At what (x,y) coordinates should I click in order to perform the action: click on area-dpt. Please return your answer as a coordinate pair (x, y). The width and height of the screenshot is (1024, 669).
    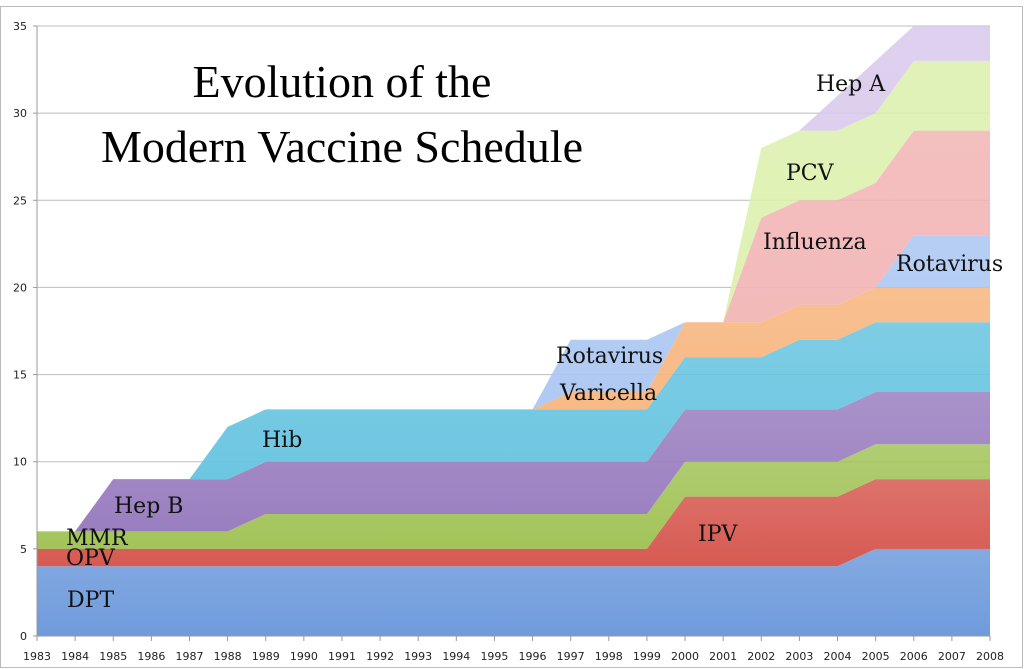
    Looking at the image, I should click on (513, 592).